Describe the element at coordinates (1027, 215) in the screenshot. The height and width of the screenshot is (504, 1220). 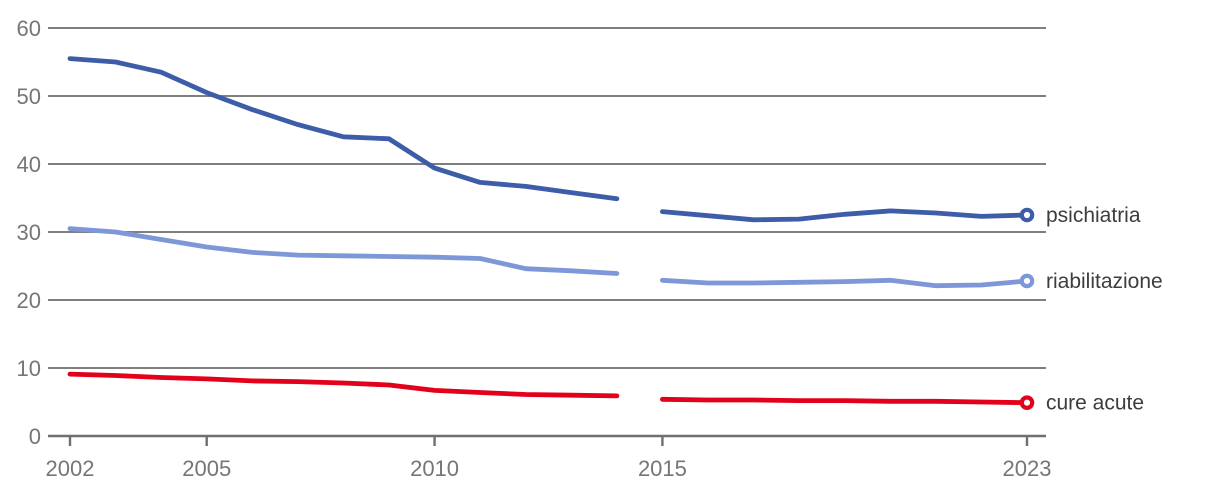
I see `series-end-marker-psichiatria` at that location.